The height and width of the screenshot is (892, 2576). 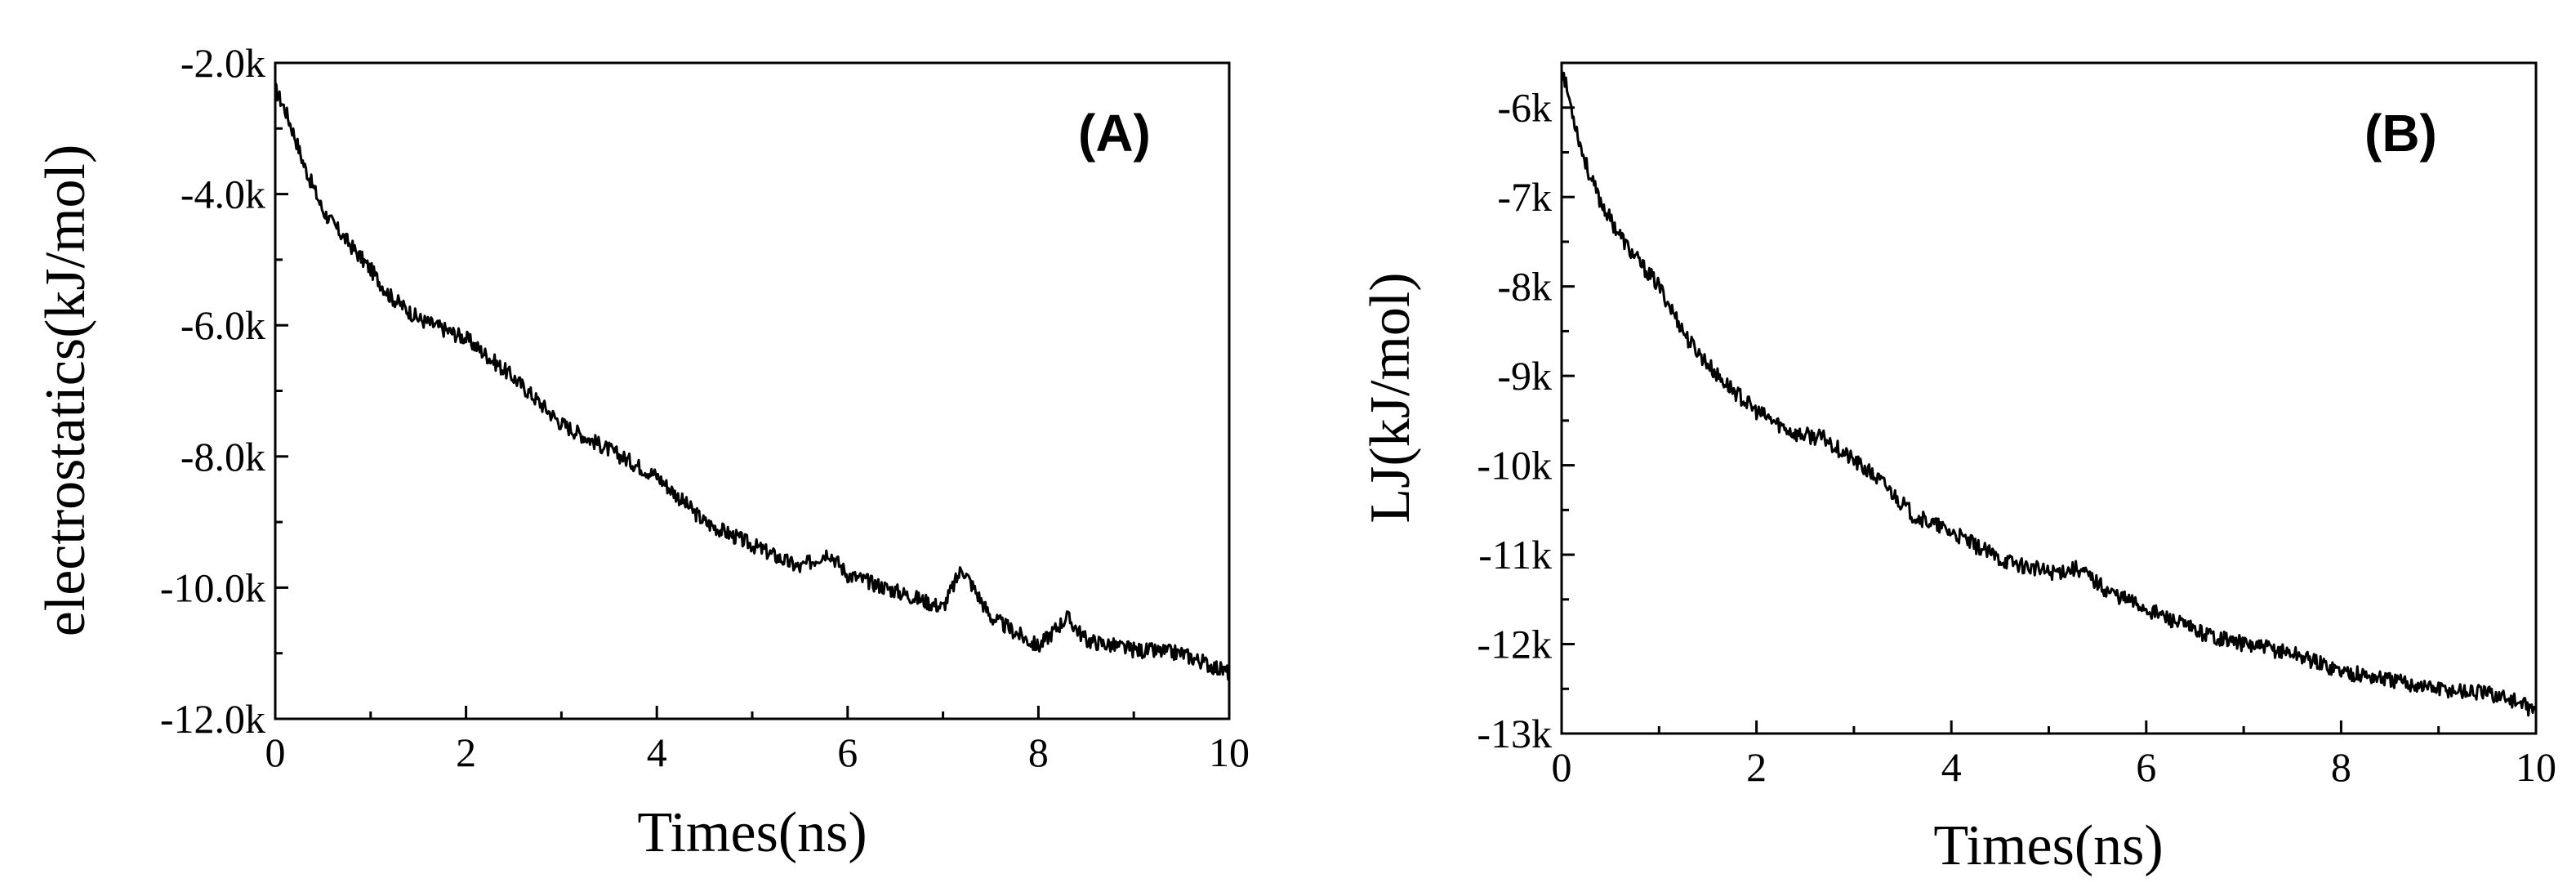 I want to click on y-tick-label: -13k, so click(x=1514, y=733).